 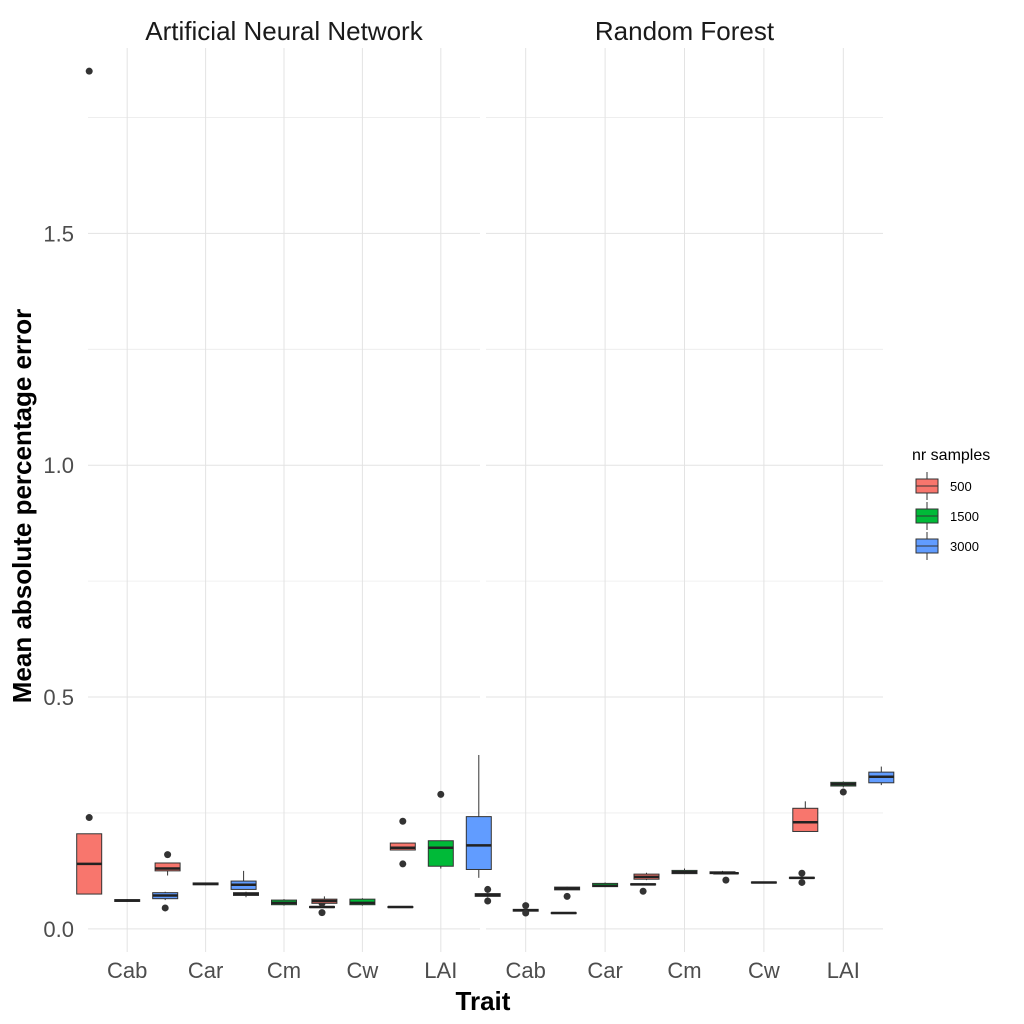 What do you see at coordinates (58, 697) in the screenshot?
I see `y-tick-label: 0.5` at bounding box center [58, 697].